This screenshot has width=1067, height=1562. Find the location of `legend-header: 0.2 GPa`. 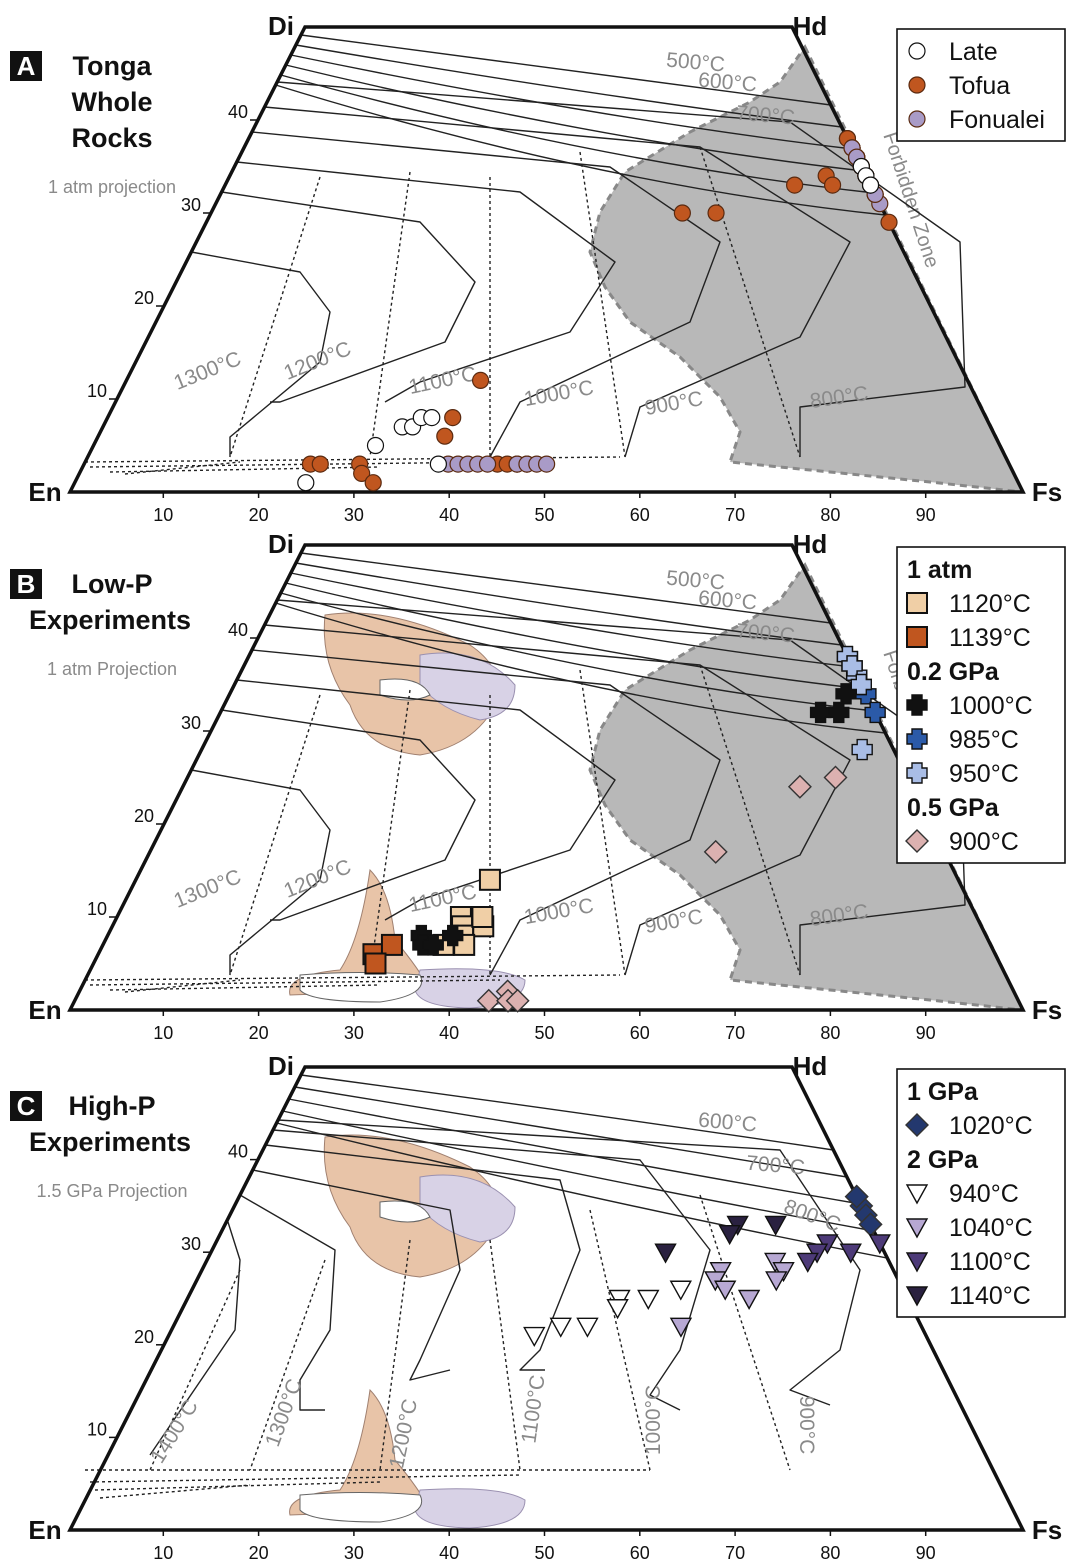

legend-header: 0.2 GPa is located at coordinates (953, 672).